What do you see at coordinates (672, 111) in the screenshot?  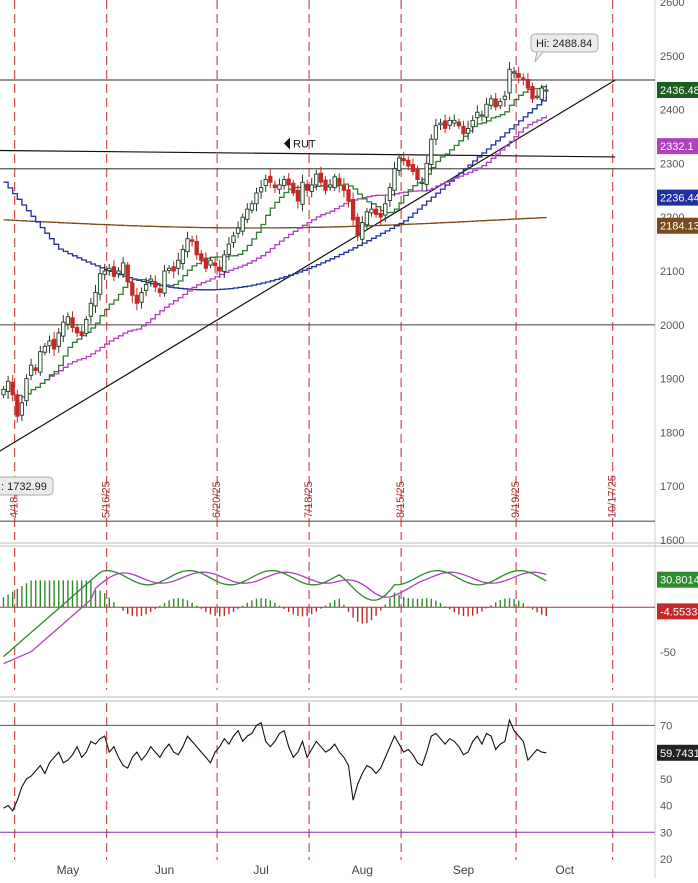 I see `price-tick-label: 2400` at bounding box center [672, 111].